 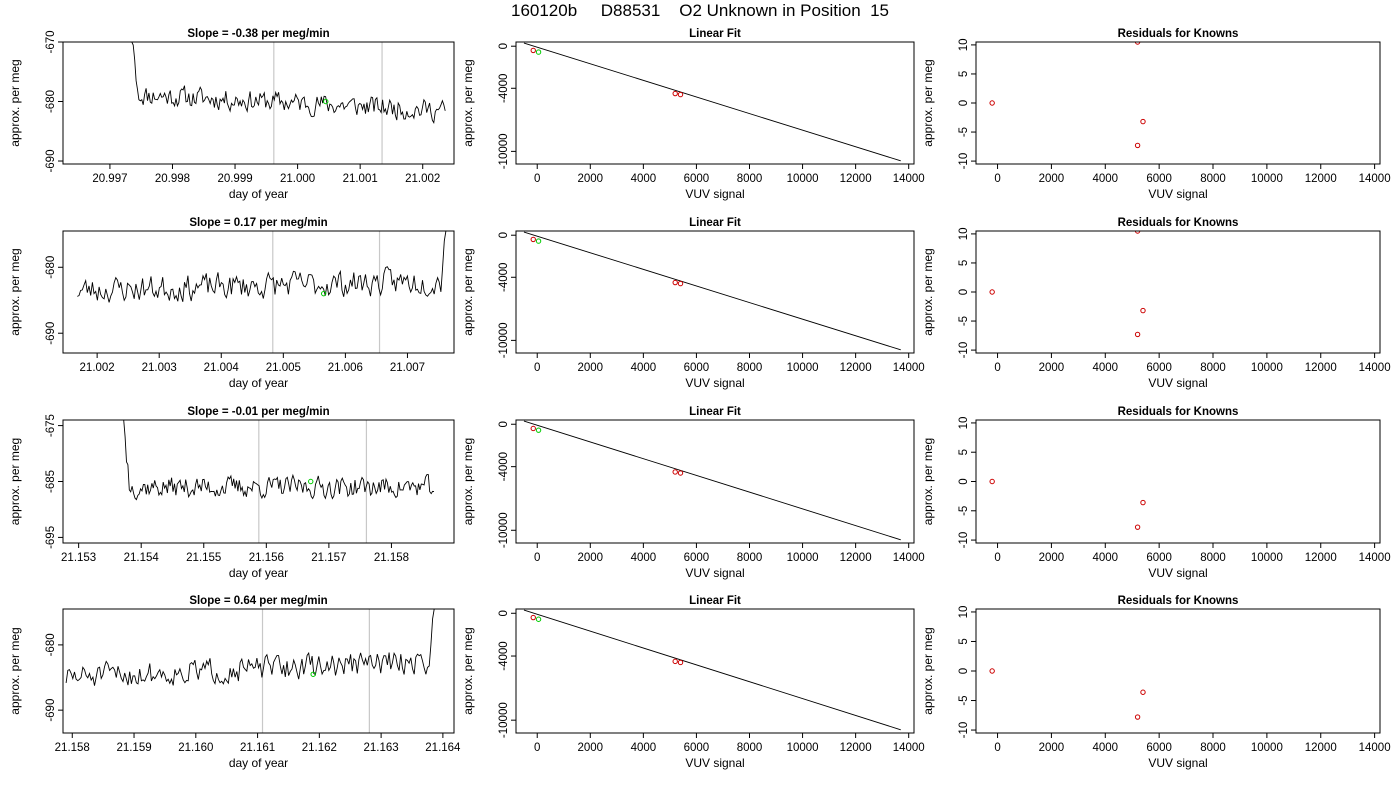 I want to click on fit-line, so click(x=712, y=102).